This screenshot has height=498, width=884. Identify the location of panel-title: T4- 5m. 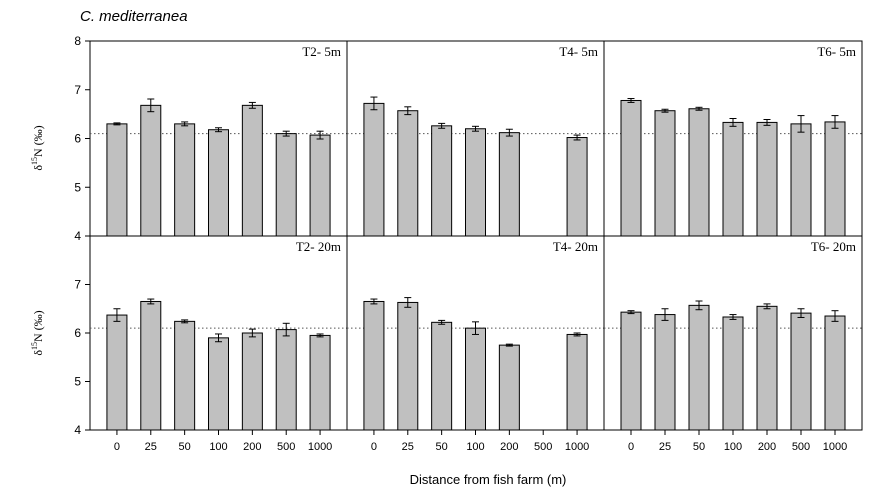
(578, 51).